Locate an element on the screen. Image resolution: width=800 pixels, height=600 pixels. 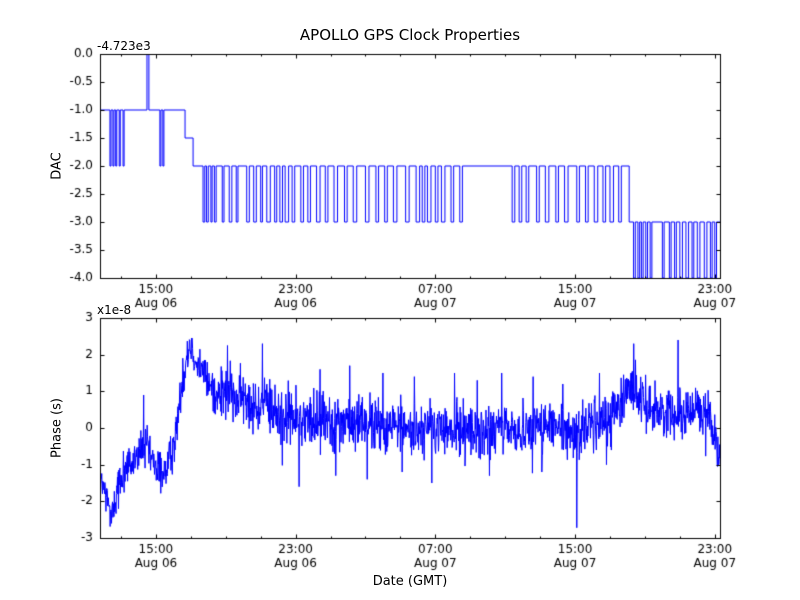
chart-title: APOLLO GPS Clock Properties is located at coordinates (410, 35).